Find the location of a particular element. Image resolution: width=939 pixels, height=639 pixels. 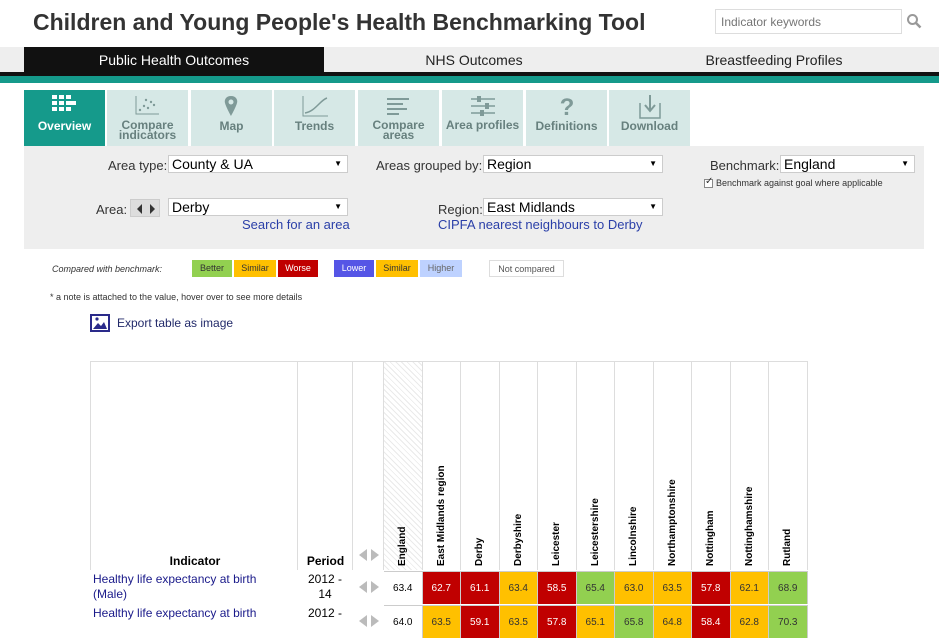

value-cell: 65.8 is located at coordinates (634, 621).